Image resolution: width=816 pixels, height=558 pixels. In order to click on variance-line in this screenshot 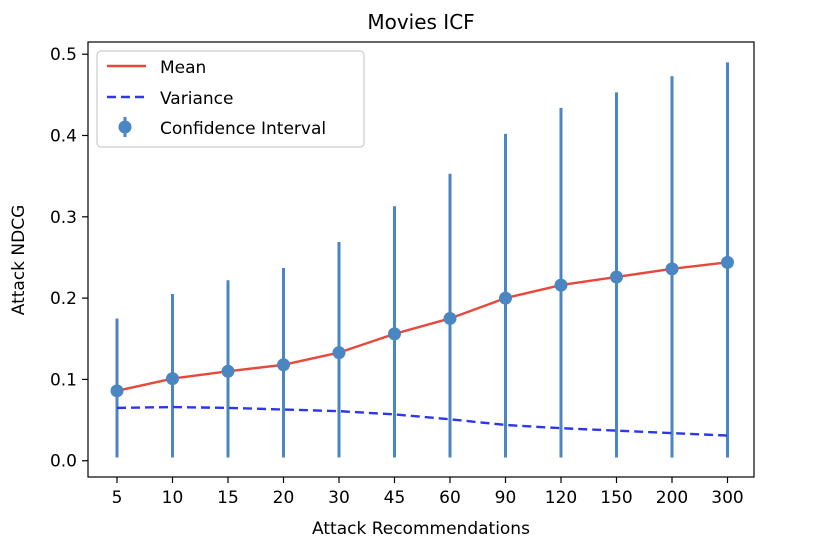, I will do `click(422, 421)`.